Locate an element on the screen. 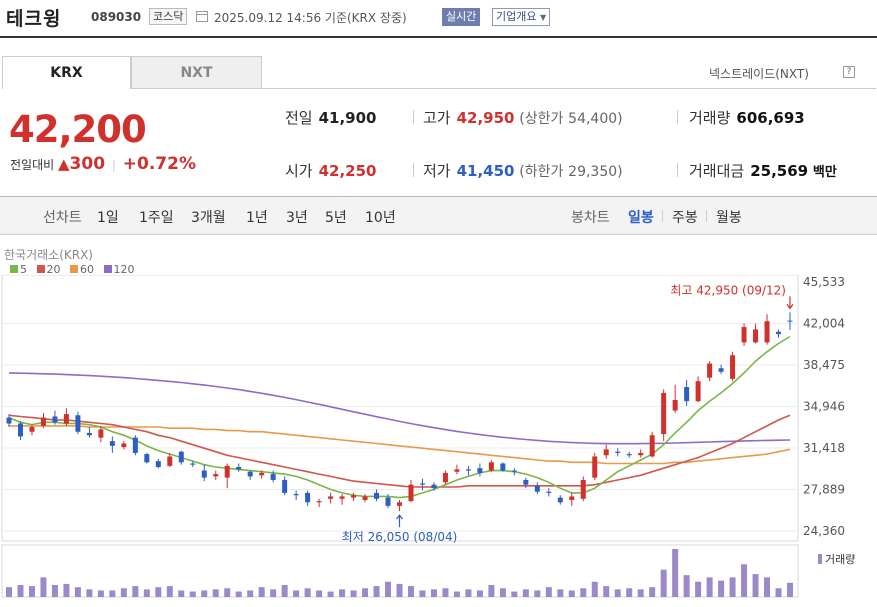 The width and height of the screenshot is (877, 607). realtime-button: 실시간 is located at coordinates (461, 17).